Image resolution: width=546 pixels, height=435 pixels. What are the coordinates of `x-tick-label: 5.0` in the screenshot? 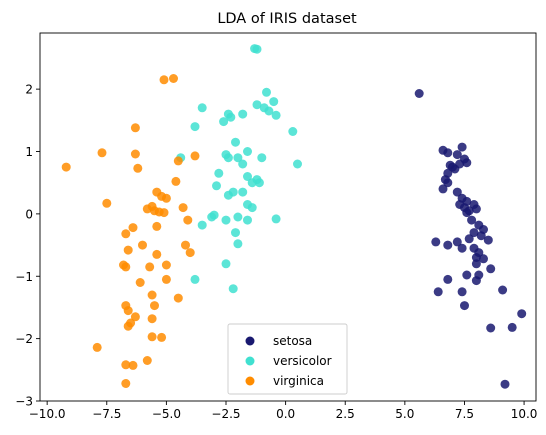 It's located at (404, 414).